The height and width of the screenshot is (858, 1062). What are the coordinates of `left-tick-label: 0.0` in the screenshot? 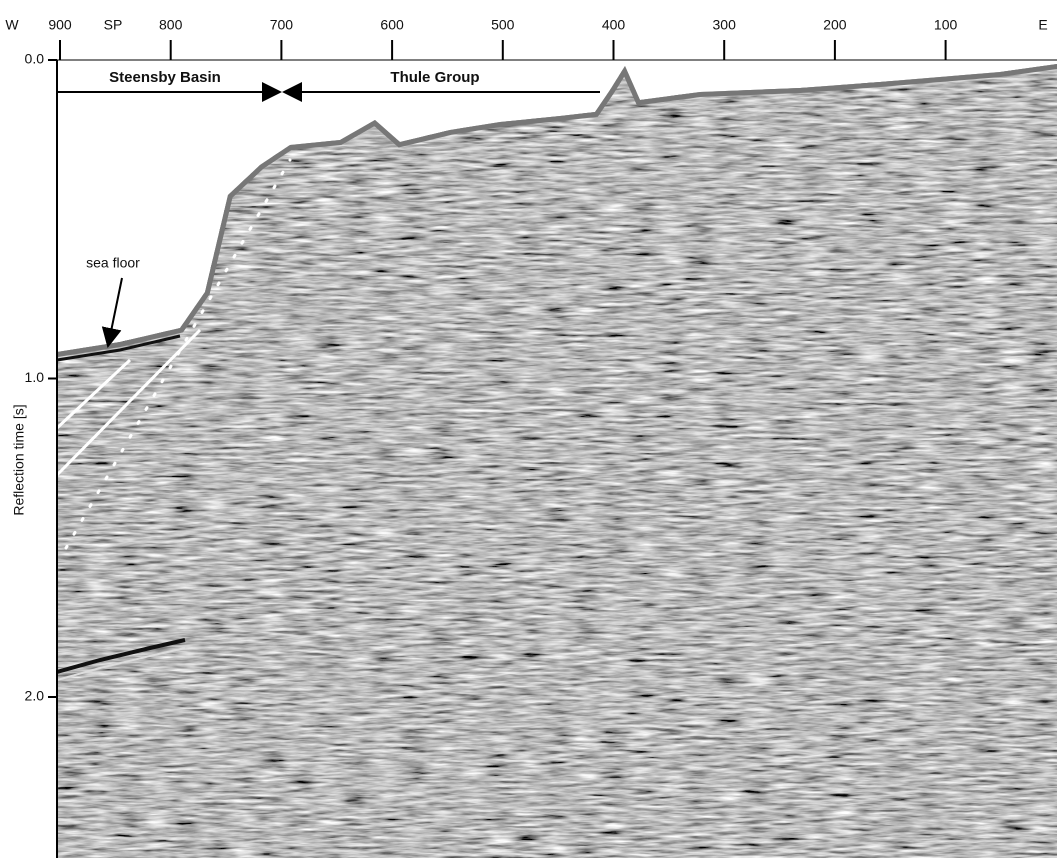 It's located at (35, 59).